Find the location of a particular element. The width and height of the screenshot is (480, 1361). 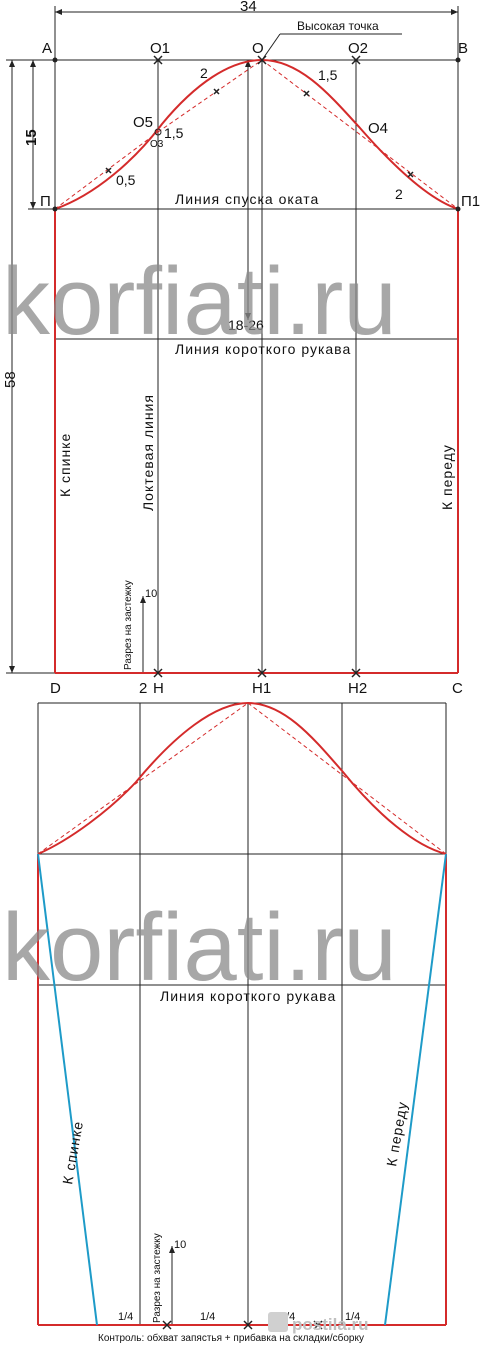

point-label-b: В is located at coordinates (463, 48).